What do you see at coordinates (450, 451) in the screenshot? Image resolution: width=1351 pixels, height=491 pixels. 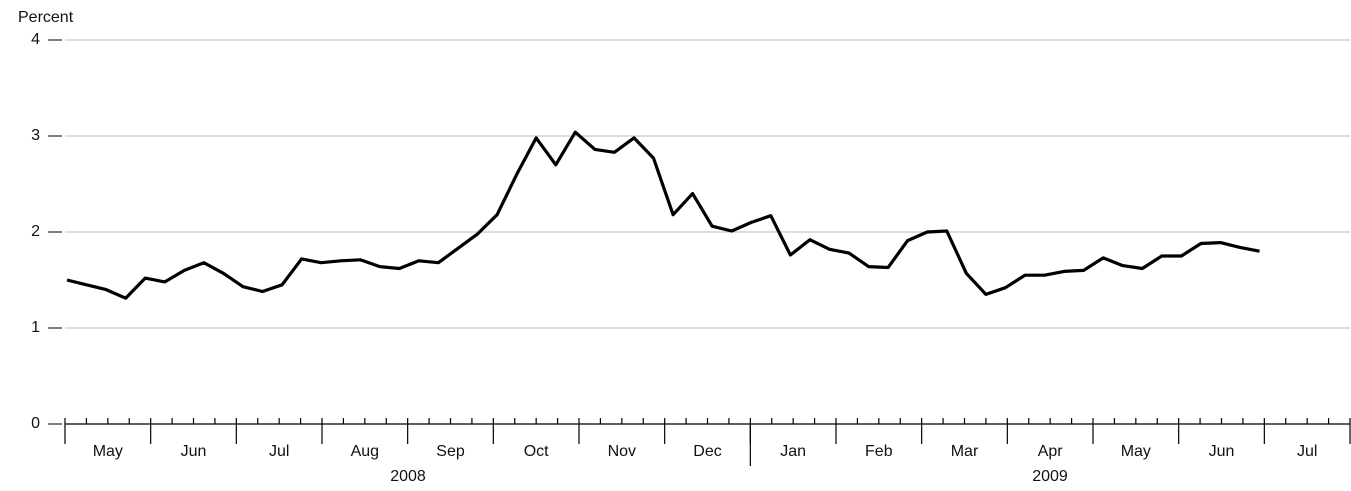 I see `x-tick-label: Sep` at bounding box center [450, 451].